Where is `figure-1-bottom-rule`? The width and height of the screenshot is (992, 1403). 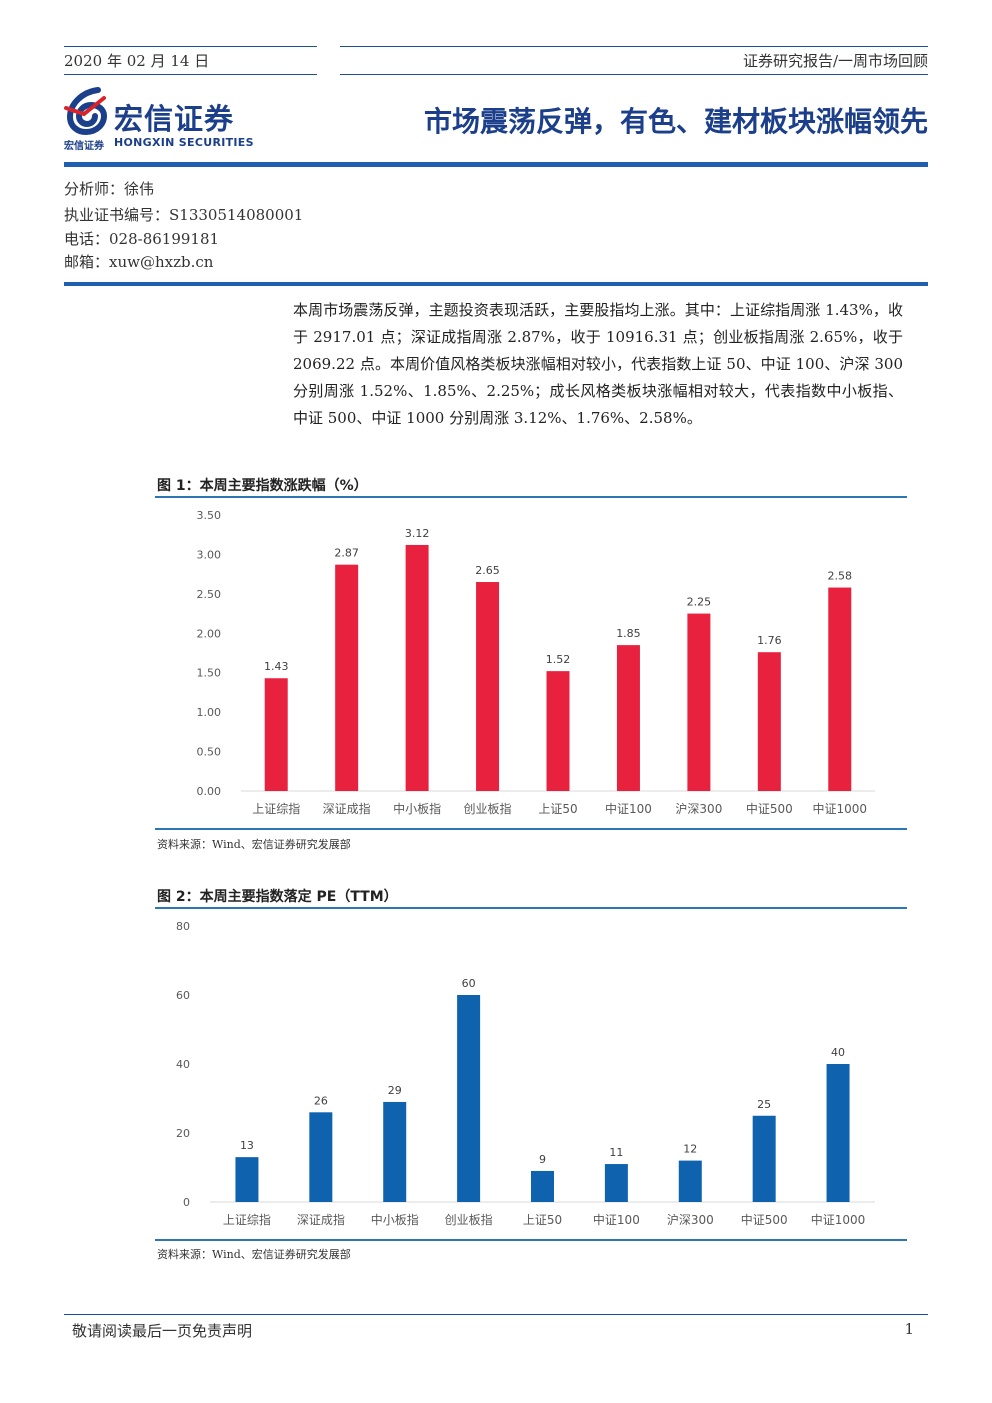
figure-1-bottom-rule is located at coordinates (531, 829).